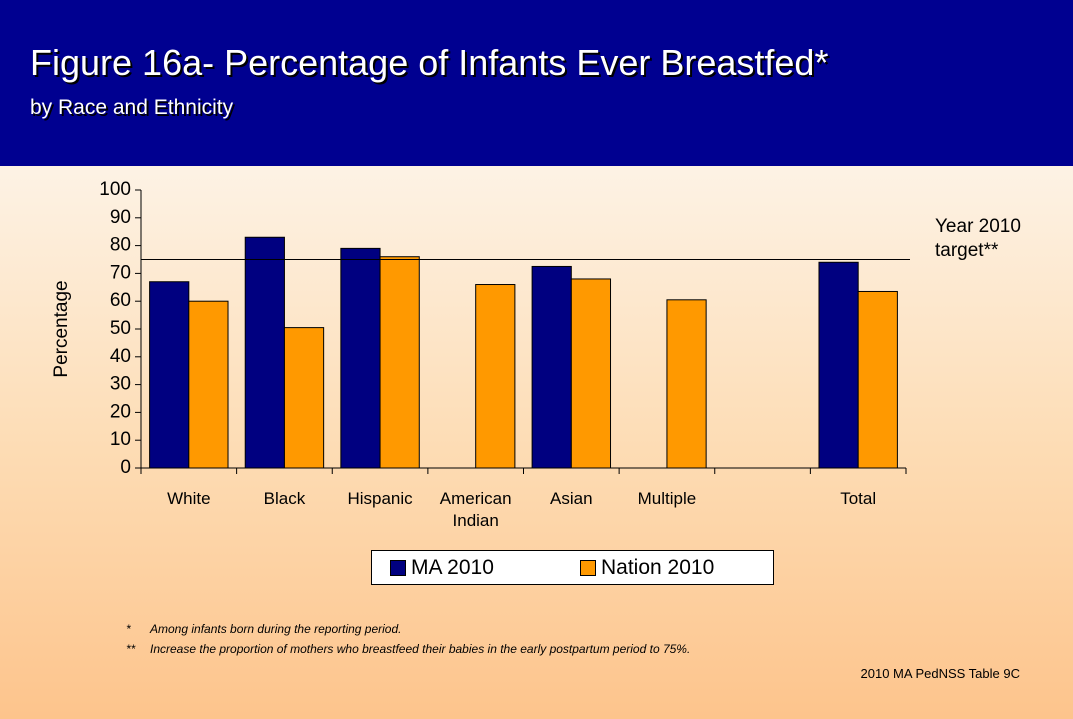  What do you see at coordinates (120, 356) in the screenshot?
I see `y-tick-label: 40` at bounding box center [120, 356].